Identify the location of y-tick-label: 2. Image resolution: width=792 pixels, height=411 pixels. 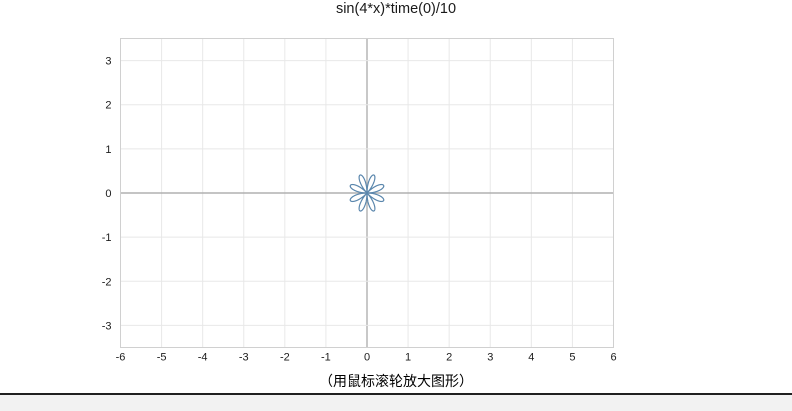
(108, 106).